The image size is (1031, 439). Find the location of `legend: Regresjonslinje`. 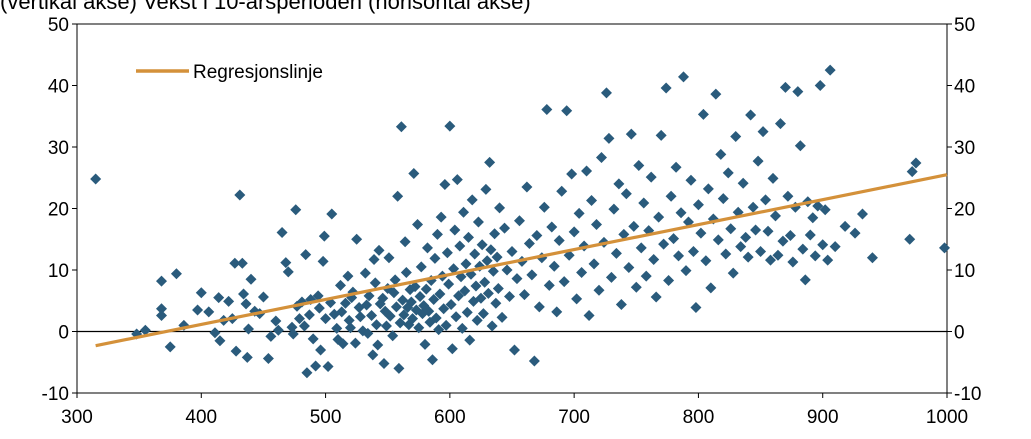

legend: Regresjonslinje is located at coordinates (229, 72).